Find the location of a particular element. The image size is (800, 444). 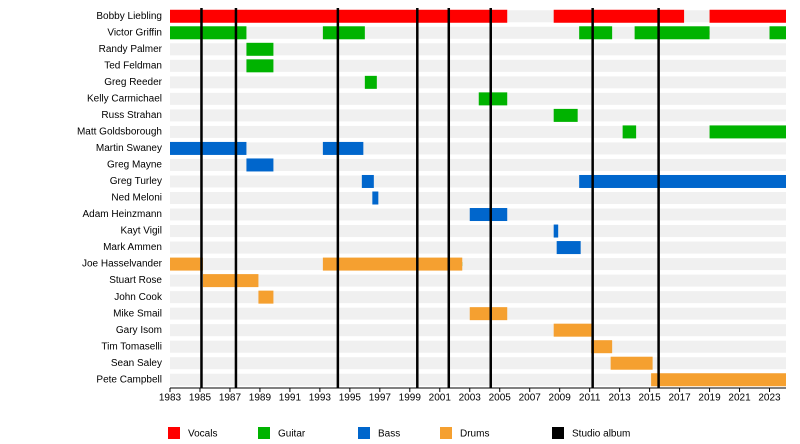

member-name: Kelly Carmichael is located at coordinates (124, 99).